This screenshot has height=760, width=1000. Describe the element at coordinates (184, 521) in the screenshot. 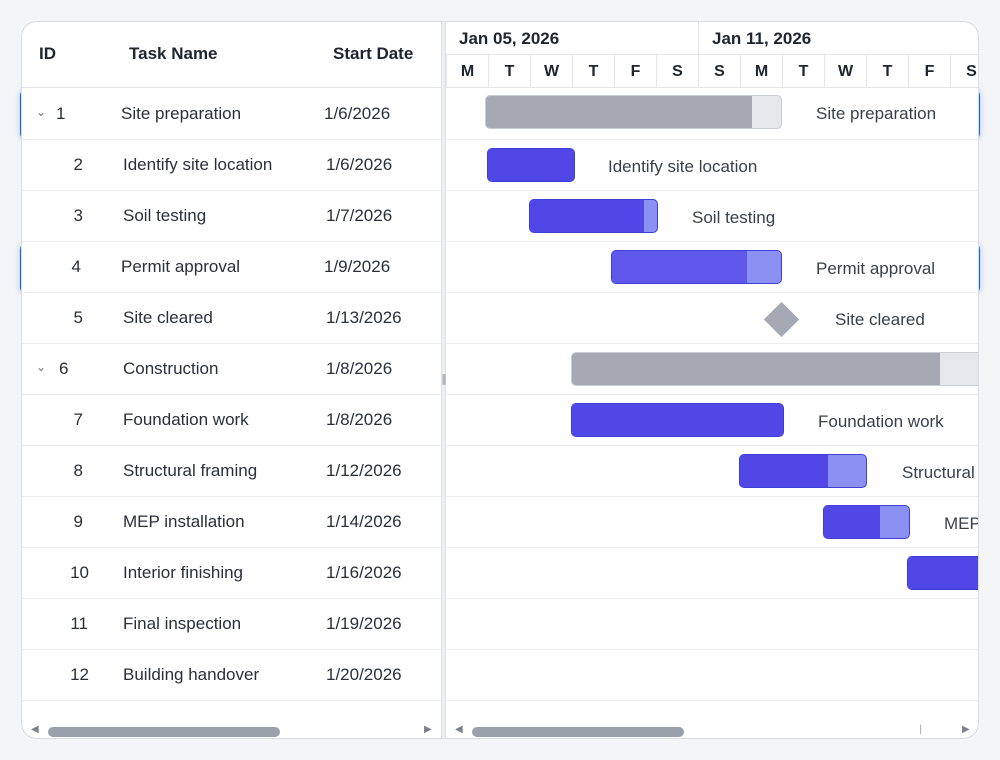

I see `task-name: MEP installation` at that location.